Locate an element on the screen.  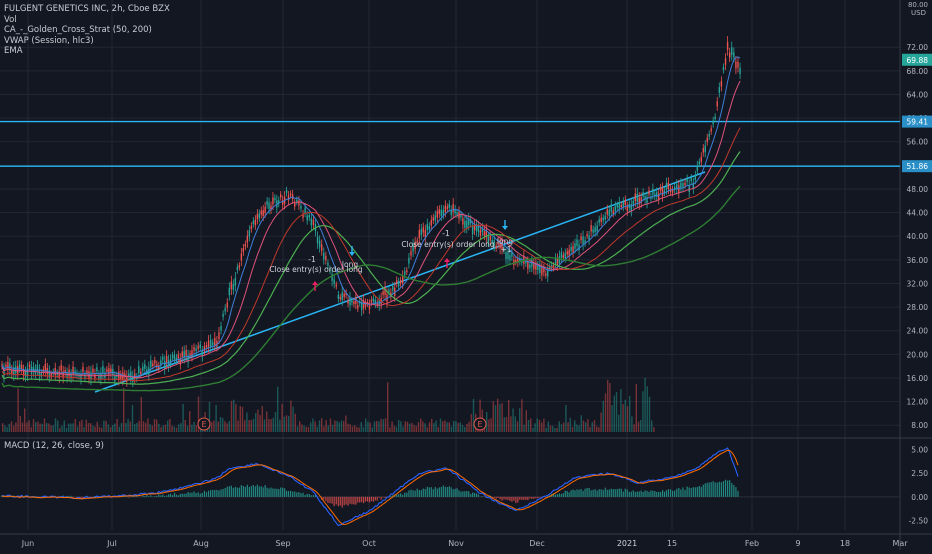
legend-ema: EMA is located at coordinates (87, 51).